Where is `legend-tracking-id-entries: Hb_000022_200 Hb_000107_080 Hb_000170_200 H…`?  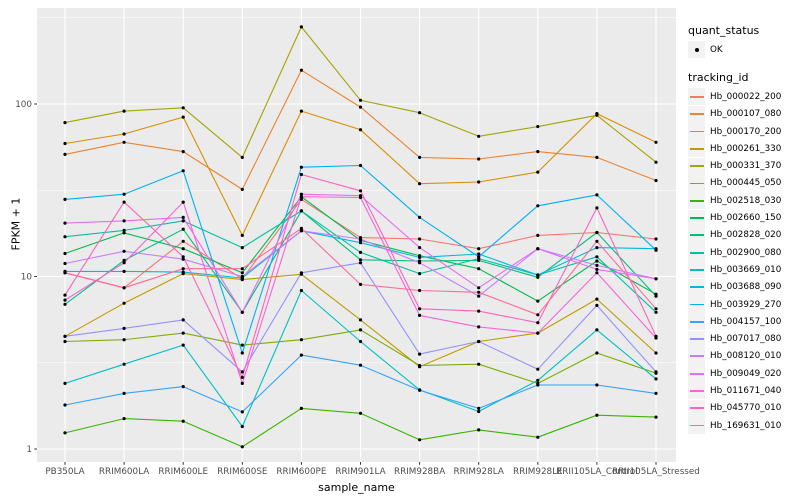
legend-tracking-id-entries: Hb_000022_200 Hb_000107_080 Hb_000170_200 H… is located at coordinates (744, 261).